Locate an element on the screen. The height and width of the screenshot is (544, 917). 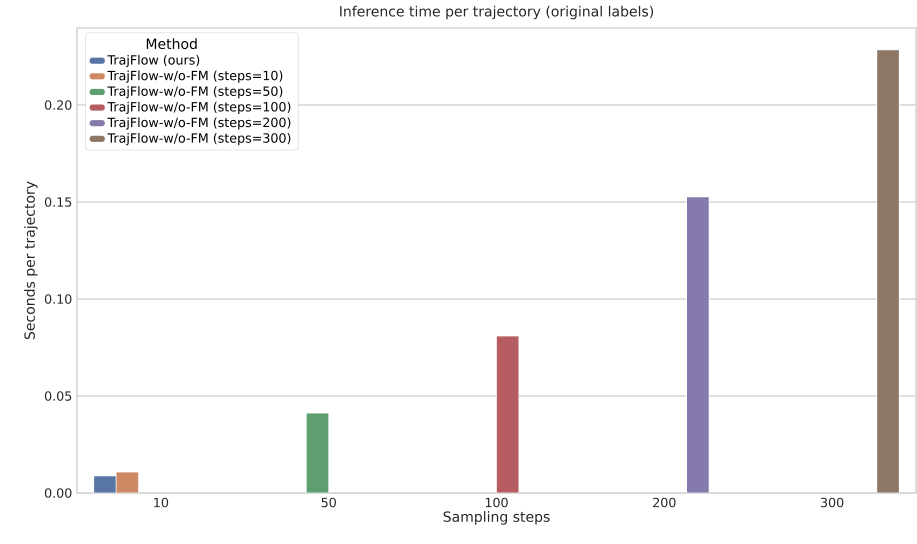
y-tick-label: 0.20 is located at coordinates (58, 105).